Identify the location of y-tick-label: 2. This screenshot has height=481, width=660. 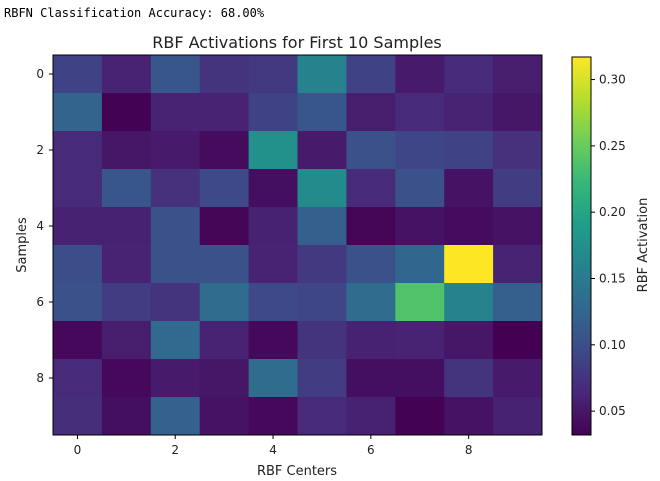
(40, 150).